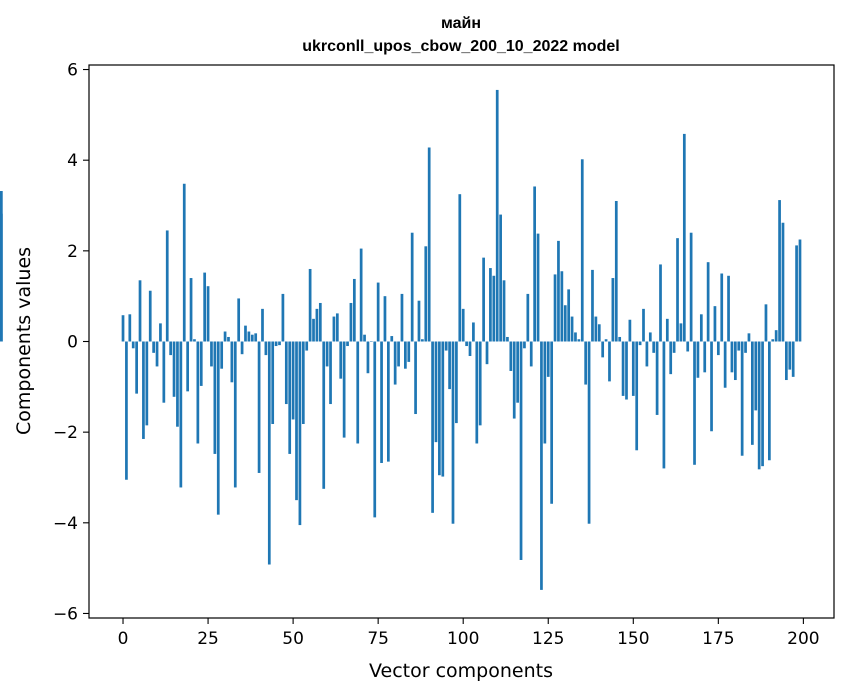 The height and width of the screenshot is (696, 847). What do you see at coordinates (72, 343) in the screenshot?
I see `y-tick-label: 0` at bounding box center [72, 343].